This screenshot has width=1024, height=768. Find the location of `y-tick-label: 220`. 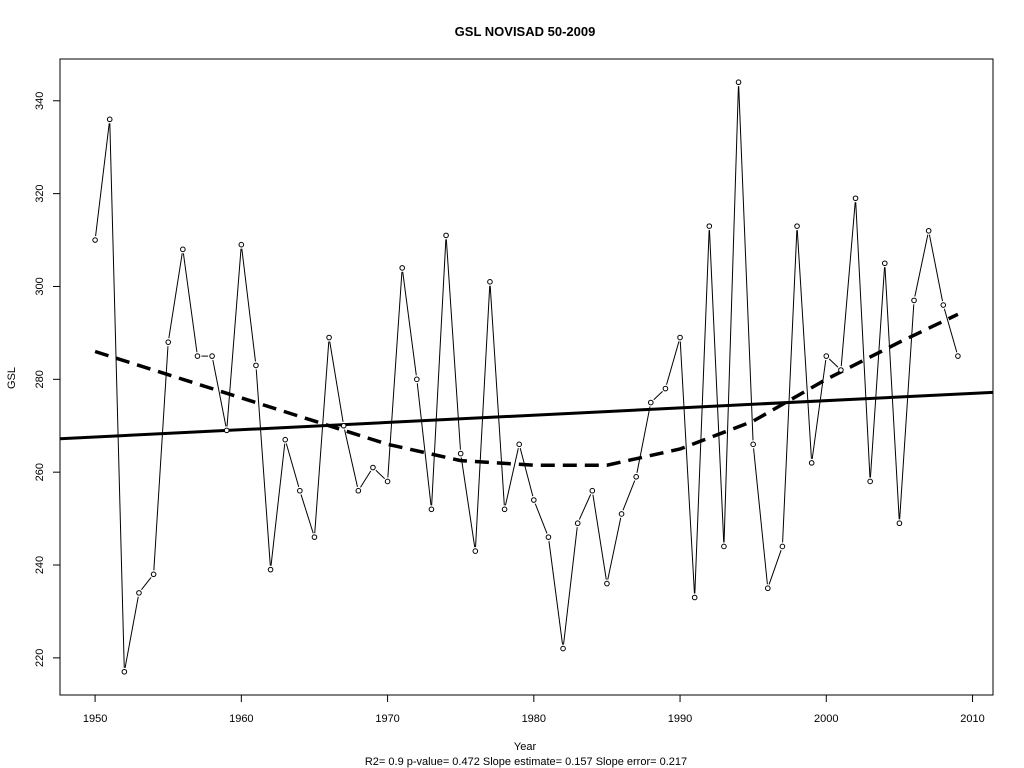

y-tick-label: 220 is located at coordinates (40, 658).